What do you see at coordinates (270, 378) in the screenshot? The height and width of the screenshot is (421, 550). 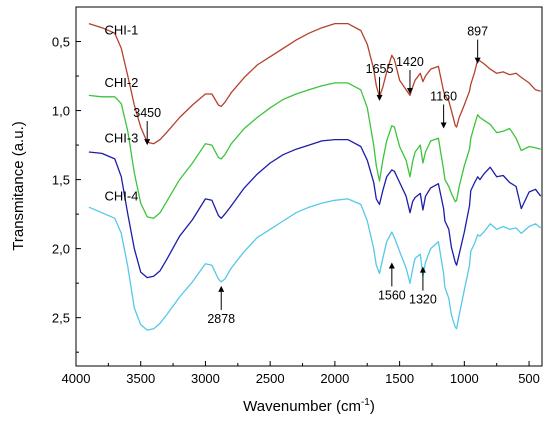 I see `x-tick-label: 2500` at bounding box center [270, 378].